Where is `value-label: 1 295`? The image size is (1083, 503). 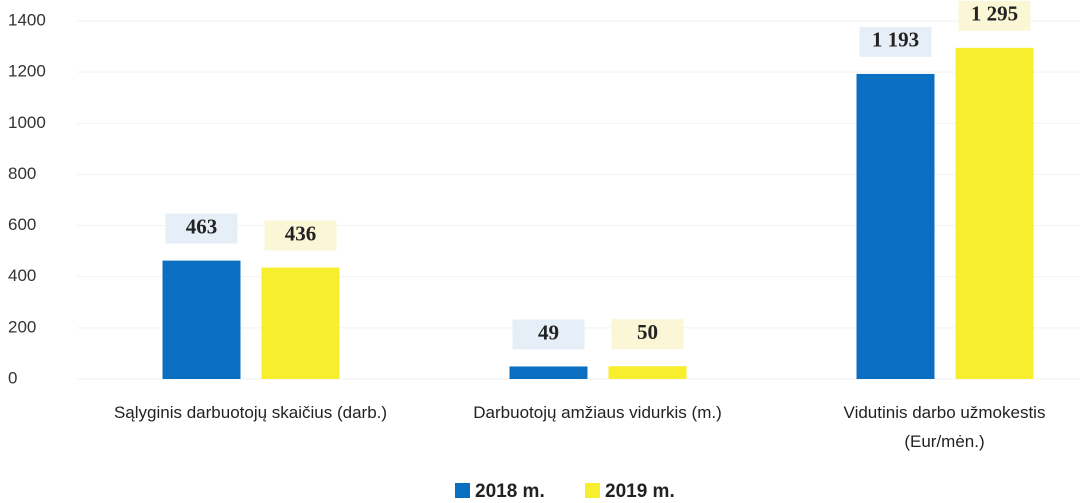
value-label: 1 295 is located at coordinates (994, 14).